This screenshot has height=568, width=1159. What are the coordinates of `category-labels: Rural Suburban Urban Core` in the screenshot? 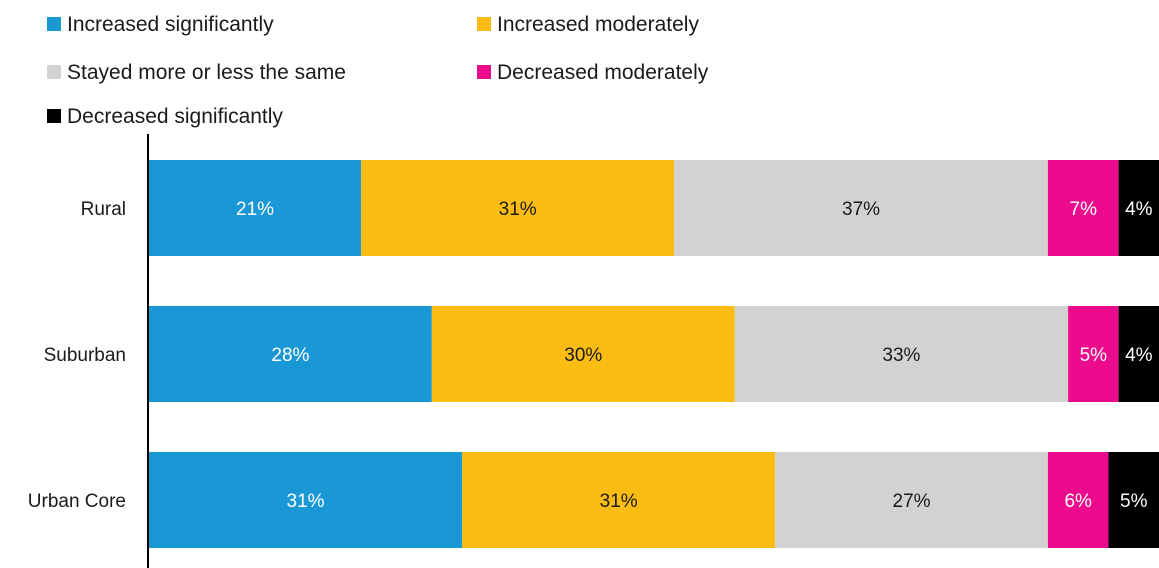 It's located at (77, 355).